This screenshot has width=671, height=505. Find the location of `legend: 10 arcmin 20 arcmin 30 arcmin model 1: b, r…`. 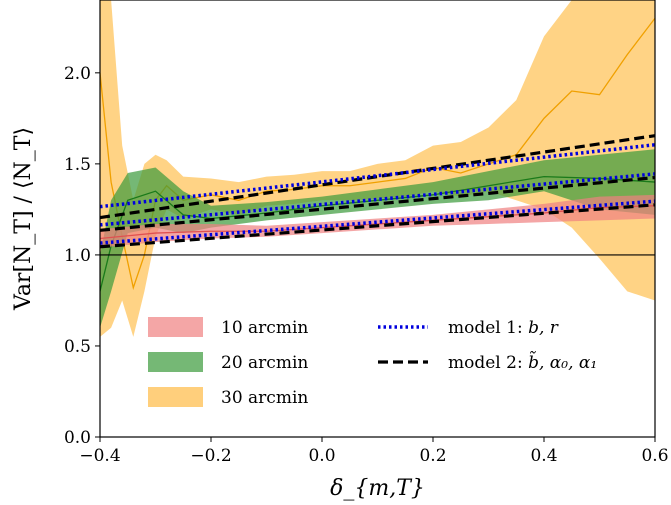

legend: 10 arcmin 20 arcmin 30 arcmin model 1: b, r… is located at coordinates (372, 362).